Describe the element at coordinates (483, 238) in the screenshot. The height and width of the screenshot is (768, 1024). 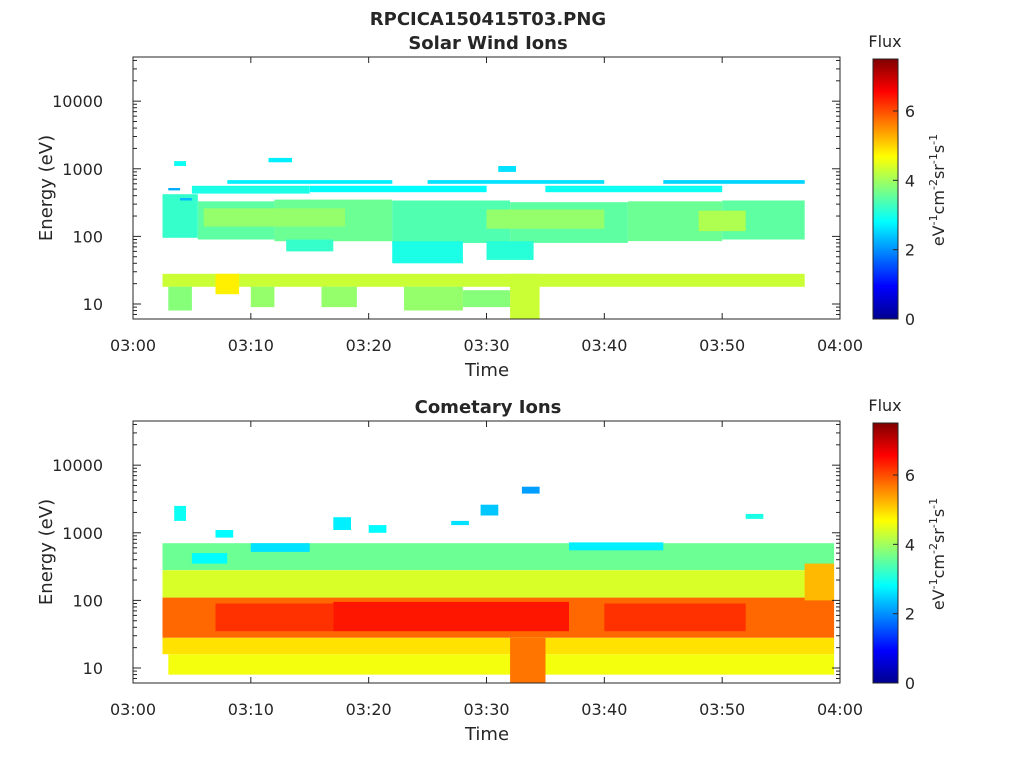
I see `heatmap-cells` at that location.